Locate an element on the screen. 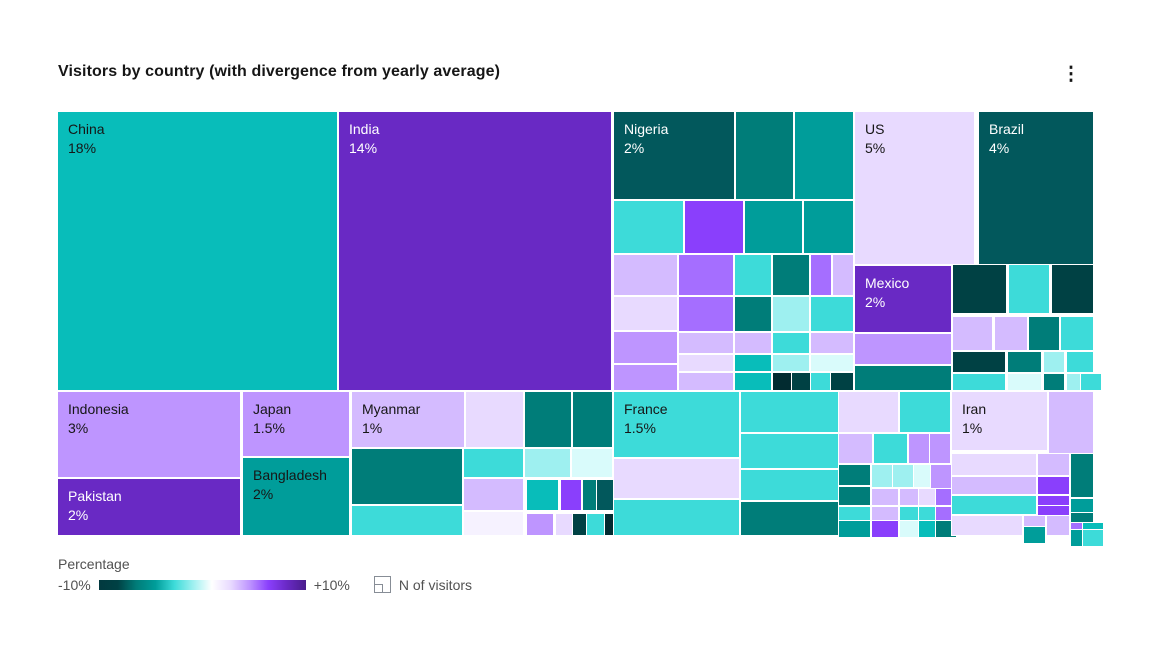 This screenshot has height=648, width=1152. treemap-cell-iran: Iran 1% is located at coordinates (999, 421).